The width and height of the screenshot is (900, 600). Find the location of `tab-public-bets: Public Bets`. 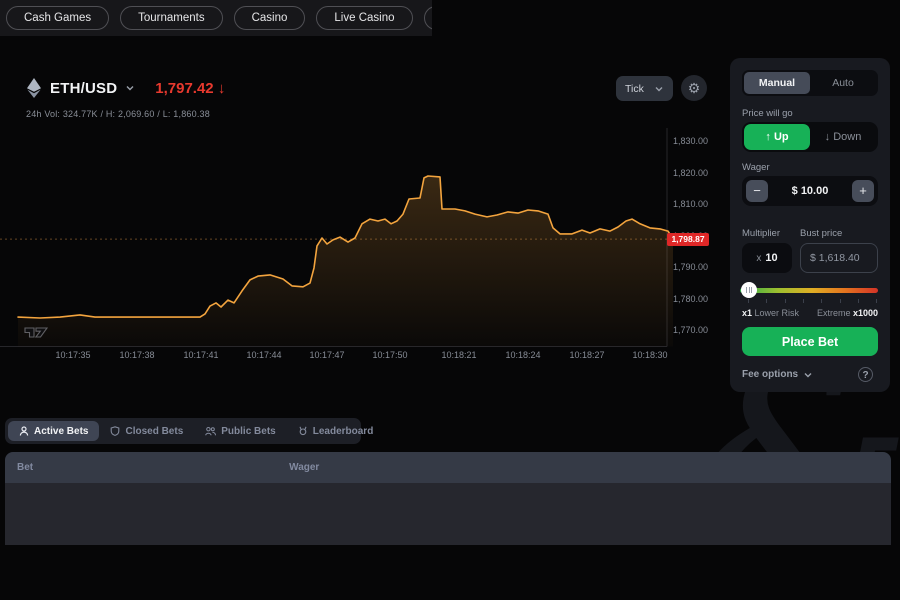

tab-public-bets: Public Bets is located at coordinates (240, 431).